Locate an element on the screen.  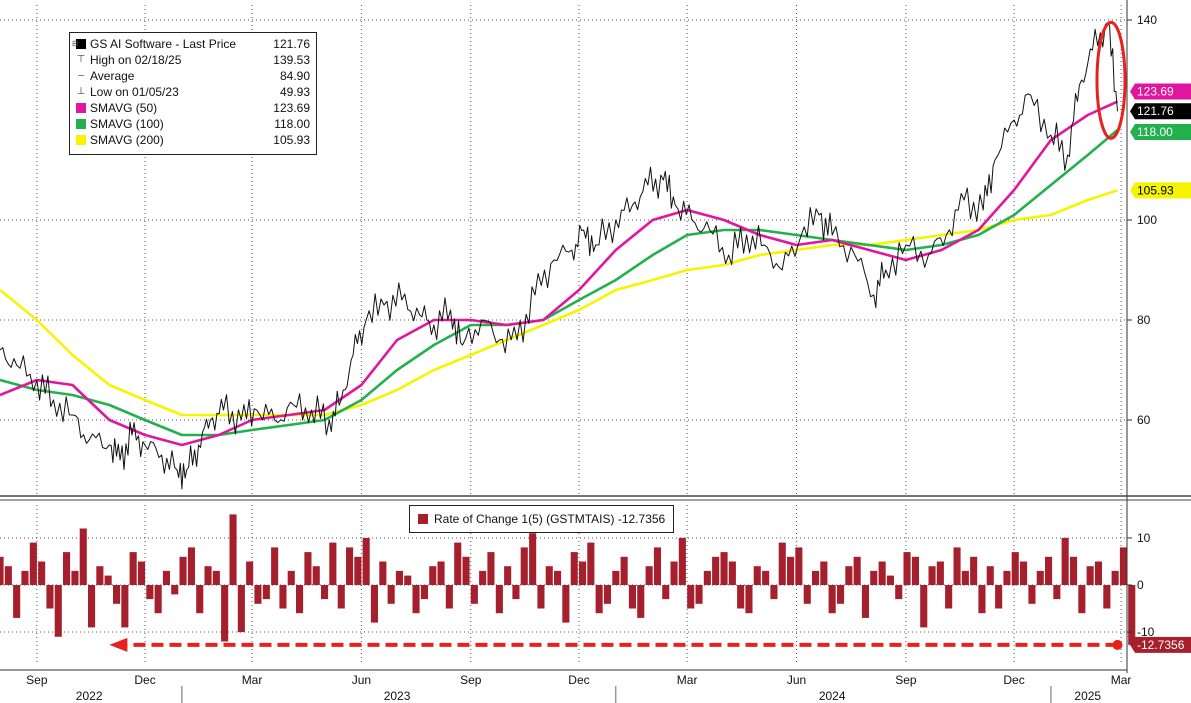
roc-legend: Rate of Change 1(5) (GSTMTAIS) -12.7356 is located at coordinates (542, 519).